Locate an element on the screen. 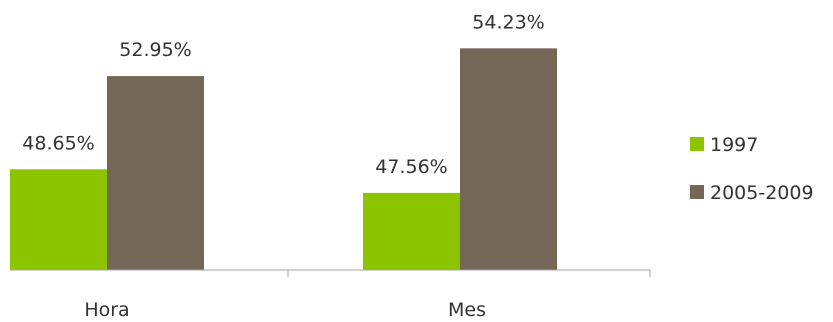 The image size is (833, 322). legend-swatch-1997 is located at coordinates (697, 144).